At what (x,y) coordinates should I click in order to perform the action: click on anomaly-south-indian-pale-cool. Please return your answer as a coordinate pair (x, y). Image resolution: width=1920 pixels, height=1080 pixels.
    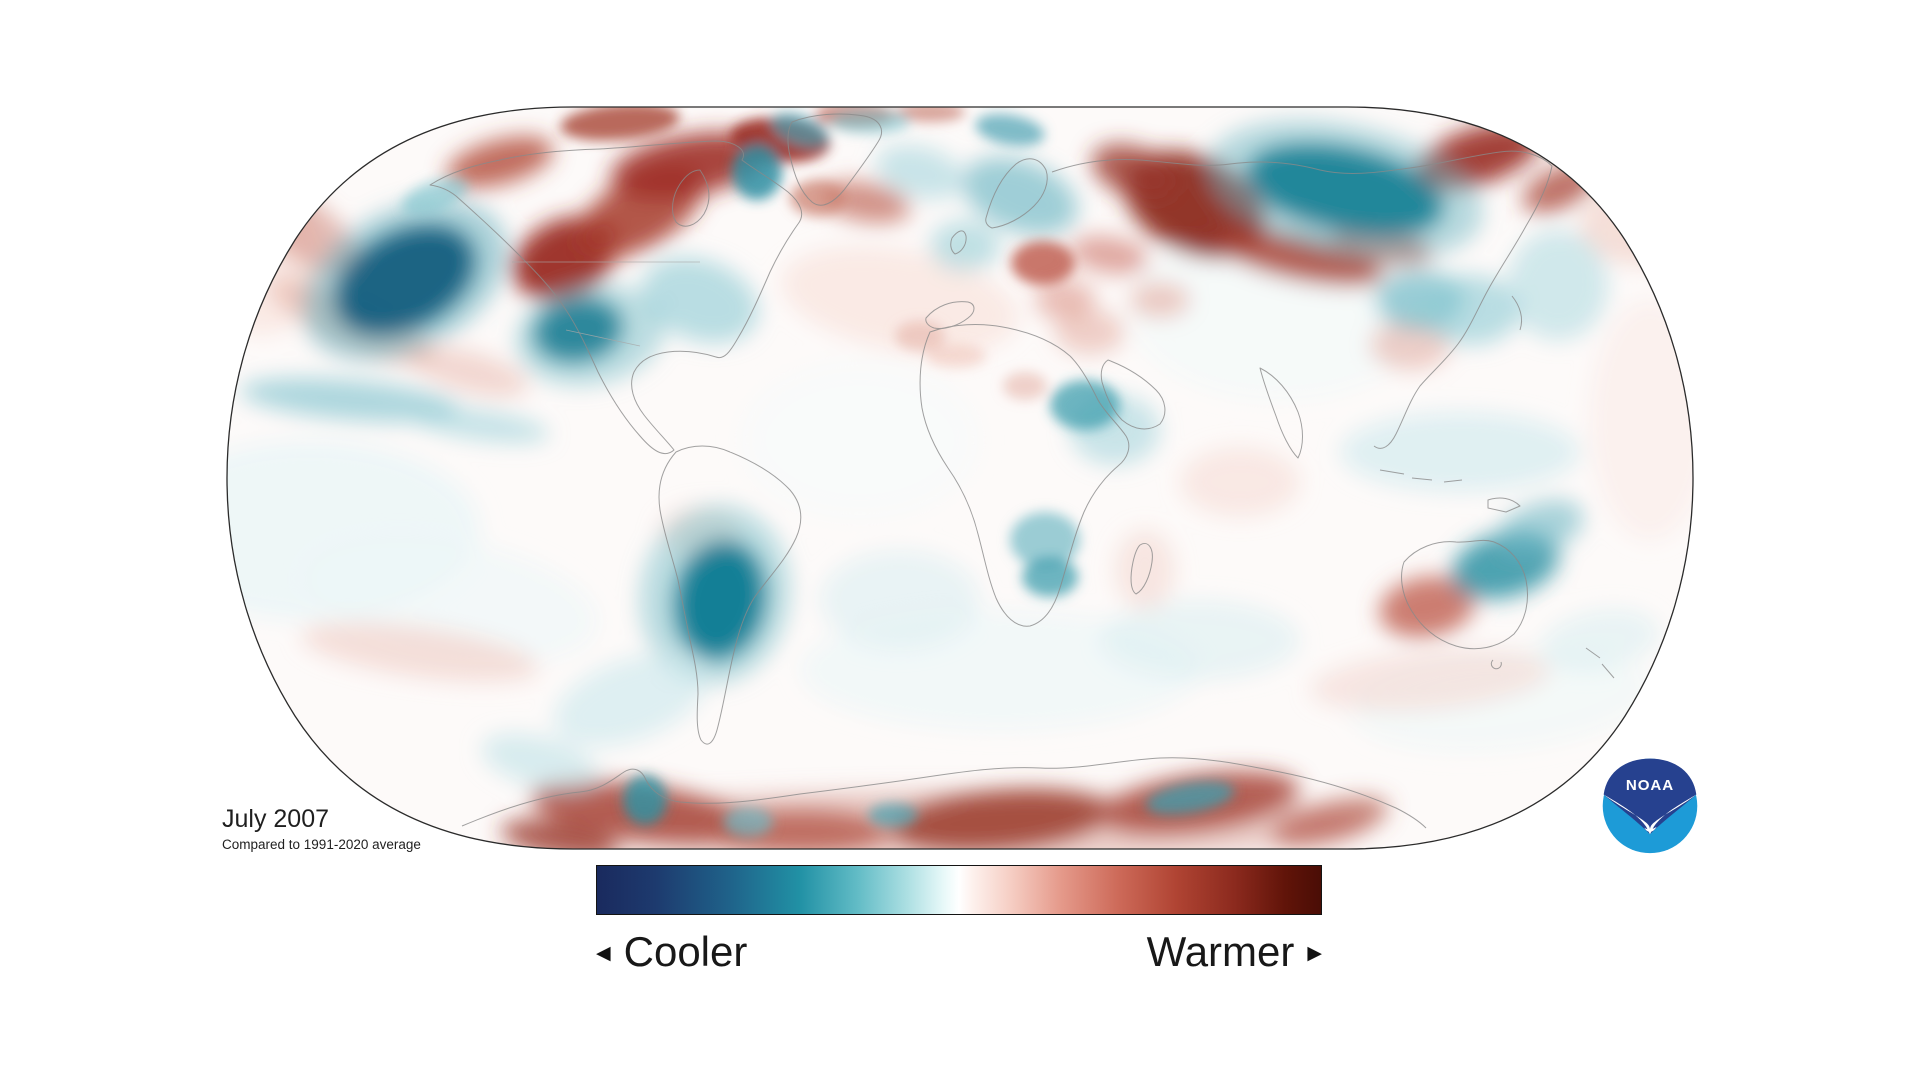
    Looking at the image, I should click on (1200, 640).